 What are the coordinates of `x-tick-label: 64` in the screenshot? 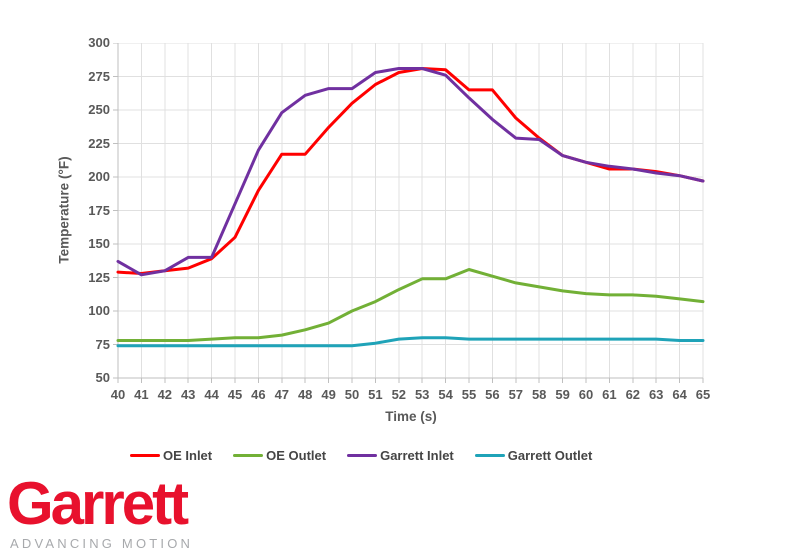 It's located at (679, 394).